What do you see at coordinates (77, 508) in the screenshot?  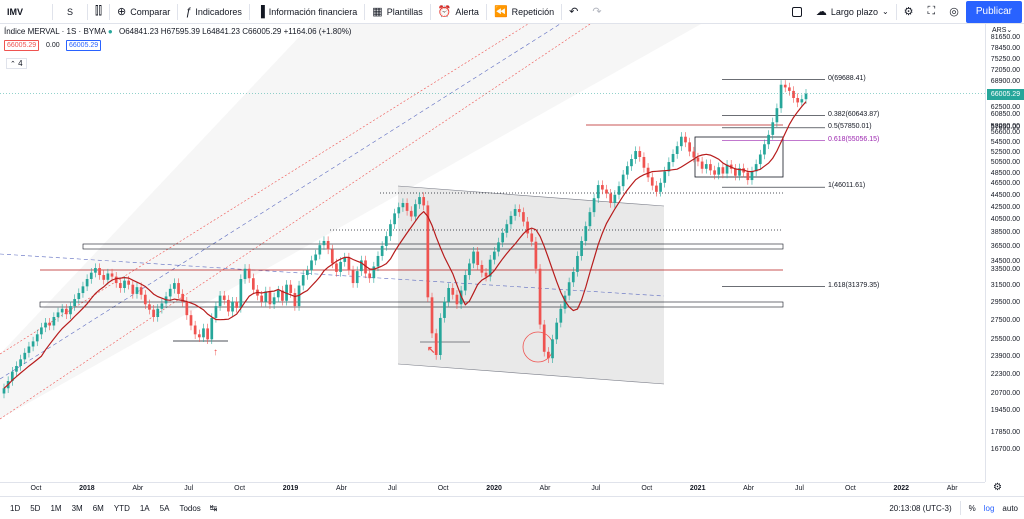 I see `range-button: 3M` at bounding box center [77, 508].